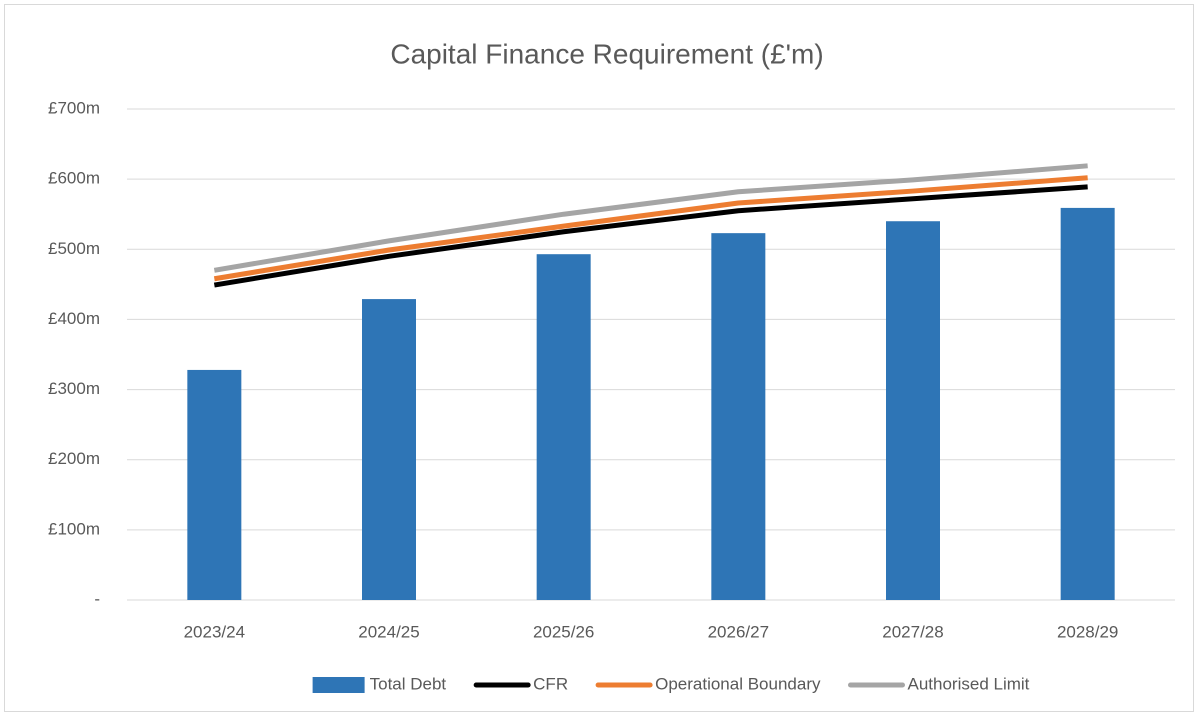 The width and height of the screenshot is (1199, 716). Describe the element at coordinates (97, 598) in the screenshot. I see `y-tick-label: -` at that location.